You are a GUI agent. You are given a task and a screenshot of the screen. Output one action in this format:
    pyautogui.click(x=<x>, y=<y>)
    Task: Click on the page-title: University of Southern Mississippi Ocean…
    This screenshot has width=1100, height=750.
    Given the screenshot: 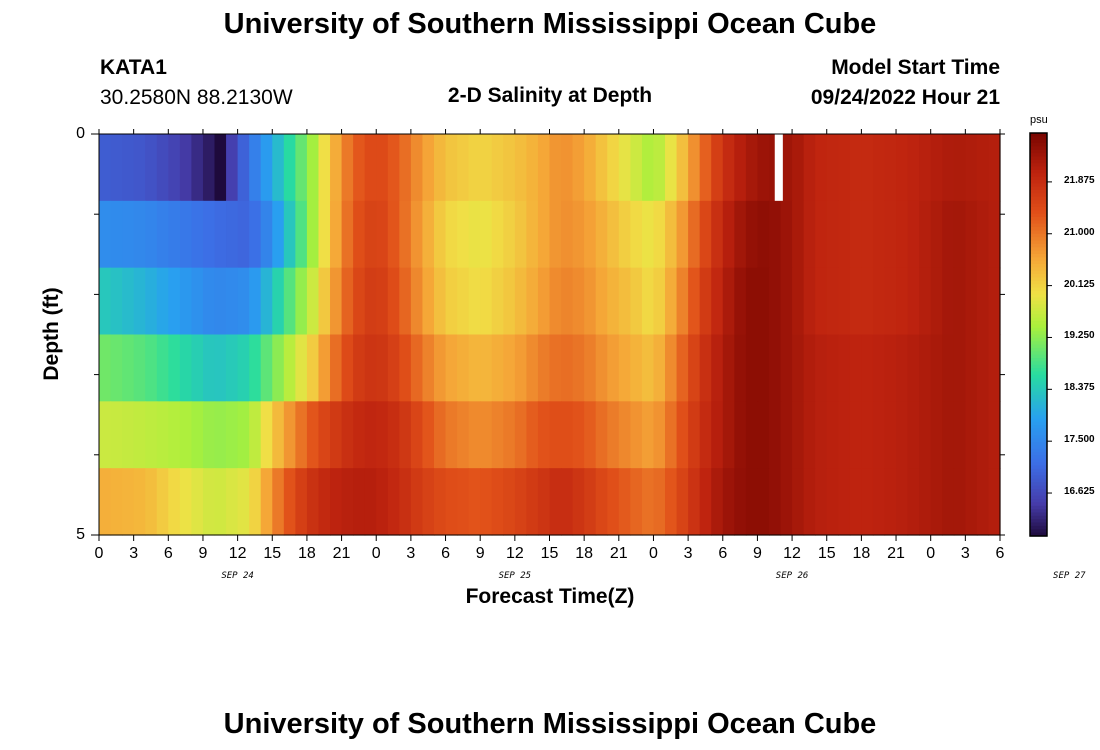 What is the action you would take?
    pyautogui.click(x=550, y=24)
    